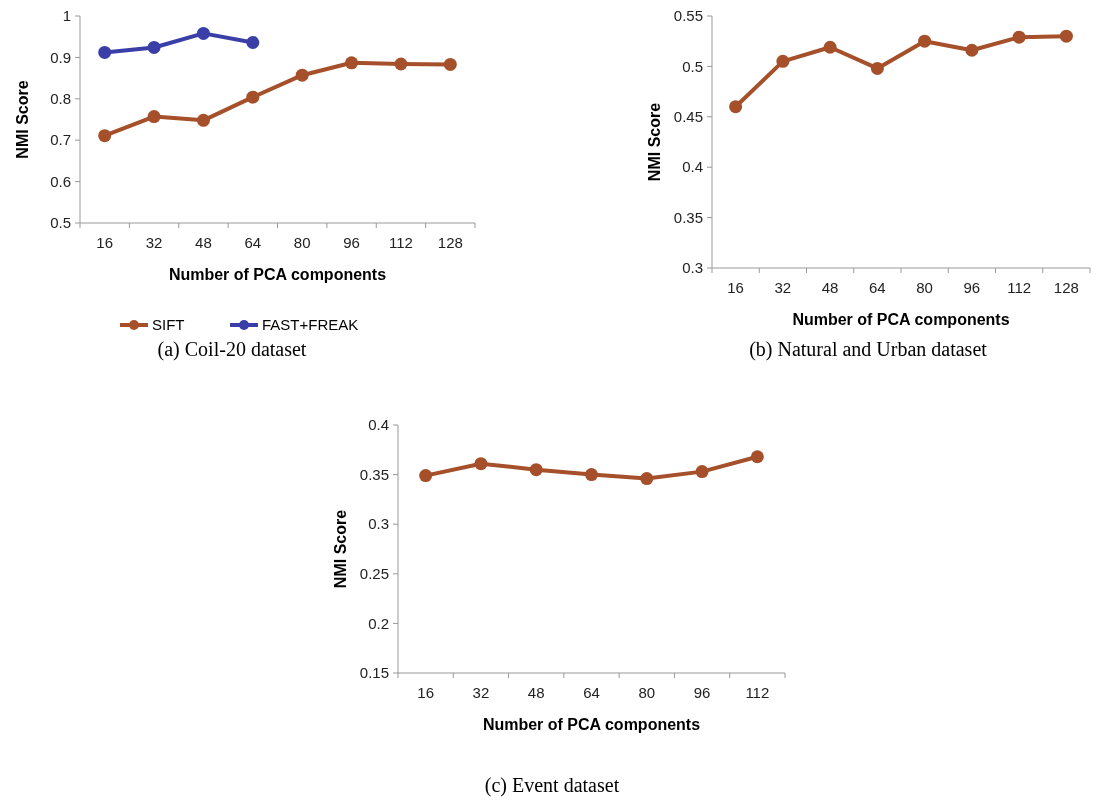  What do you see at coordinates (310, 325) in the screenshot?
I see `legend-label: FAST+FREAK` at bounding box center [310, 325].